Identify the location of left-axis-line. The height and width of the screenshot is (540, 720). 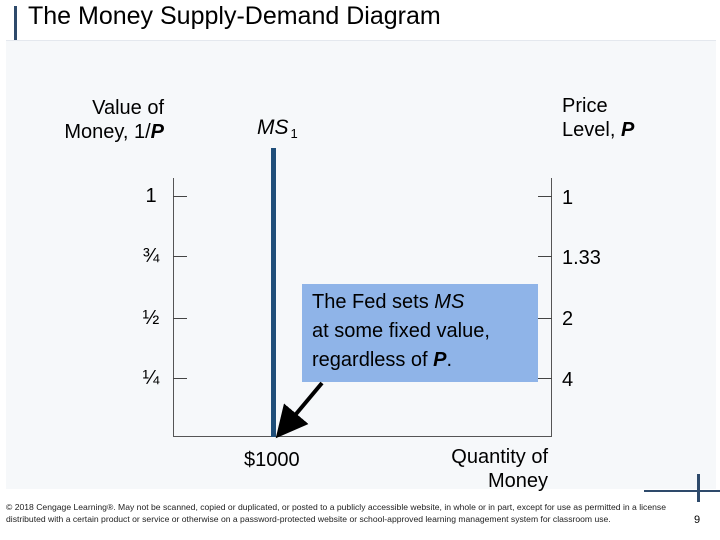
(173, 307).